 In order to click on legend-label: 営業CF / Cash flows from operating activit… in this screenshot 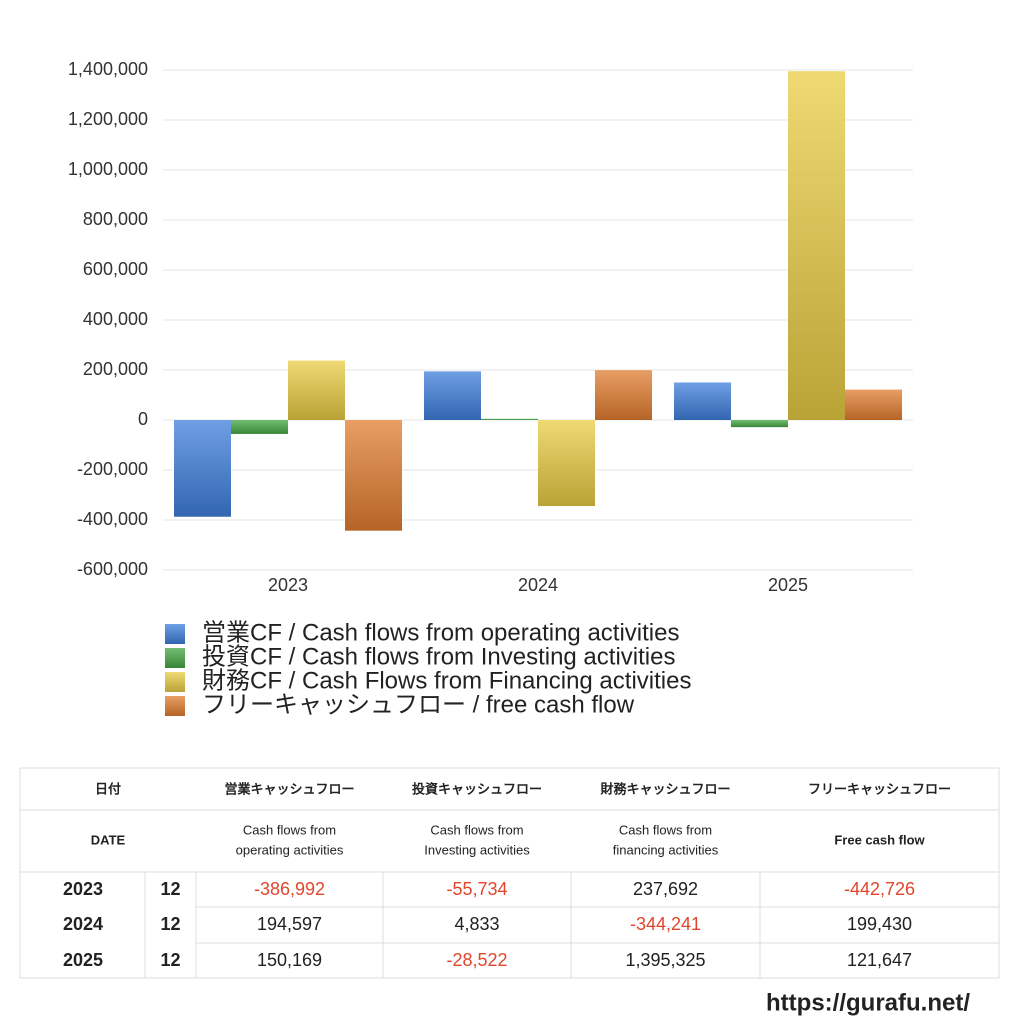, I will do `click(440, 632)`.